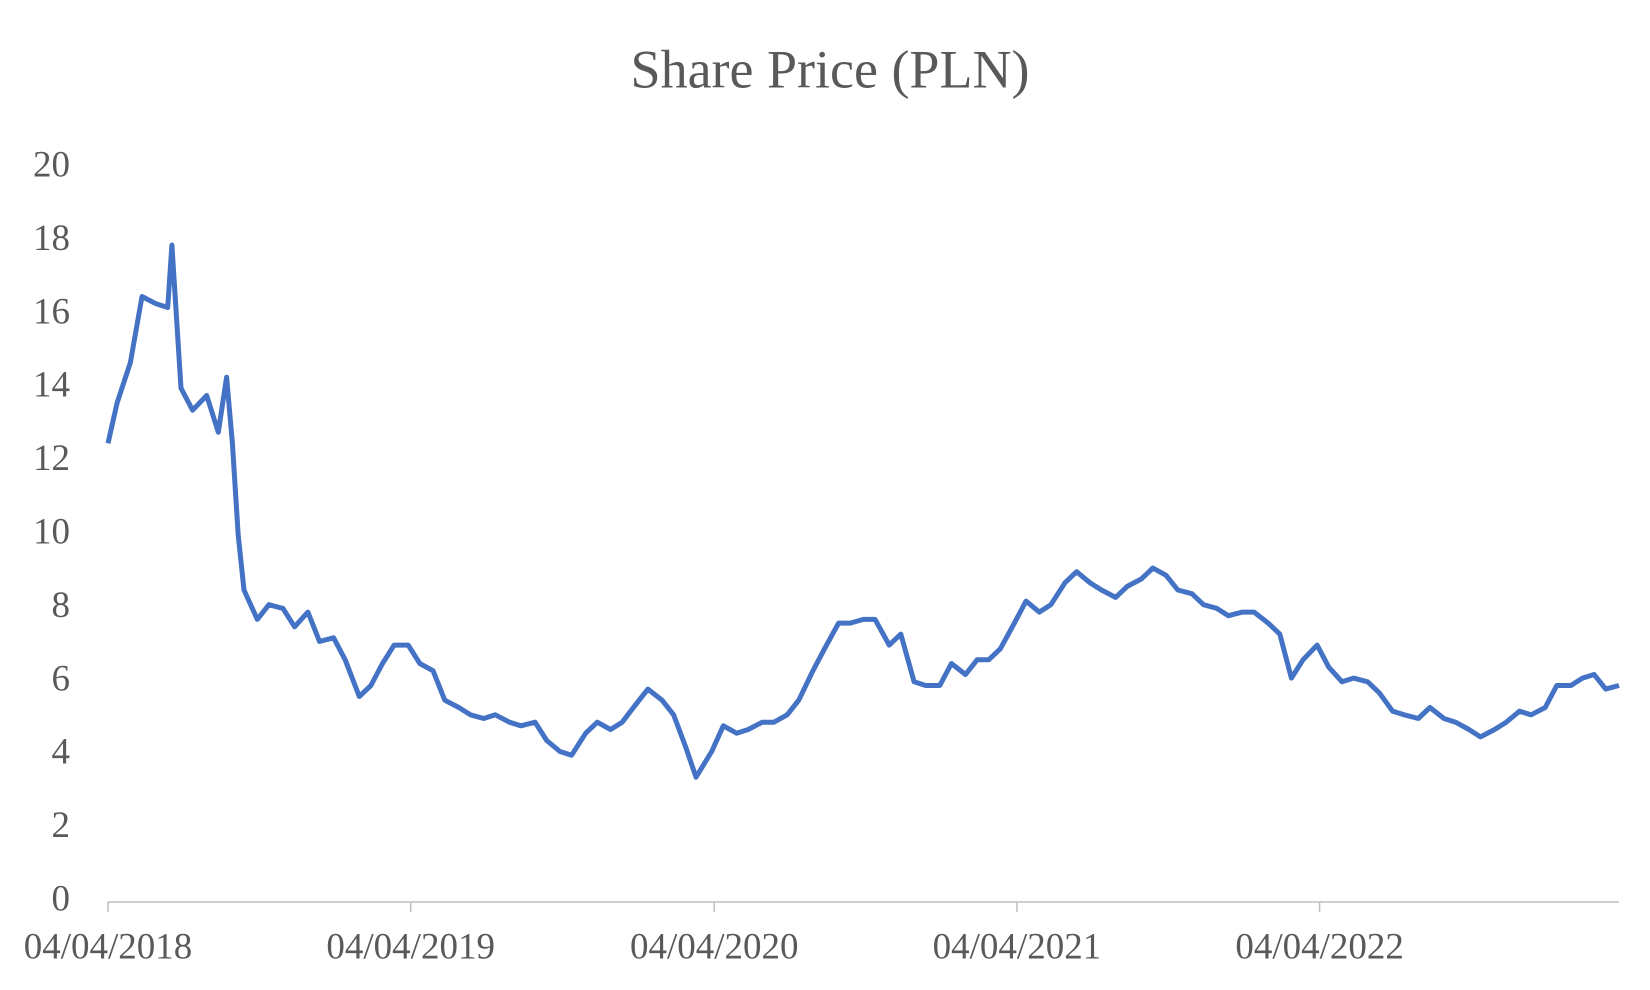  Describe the element at coordinates (61, 752) in the screenshot. I see `y-tick-label: 4` at that location.